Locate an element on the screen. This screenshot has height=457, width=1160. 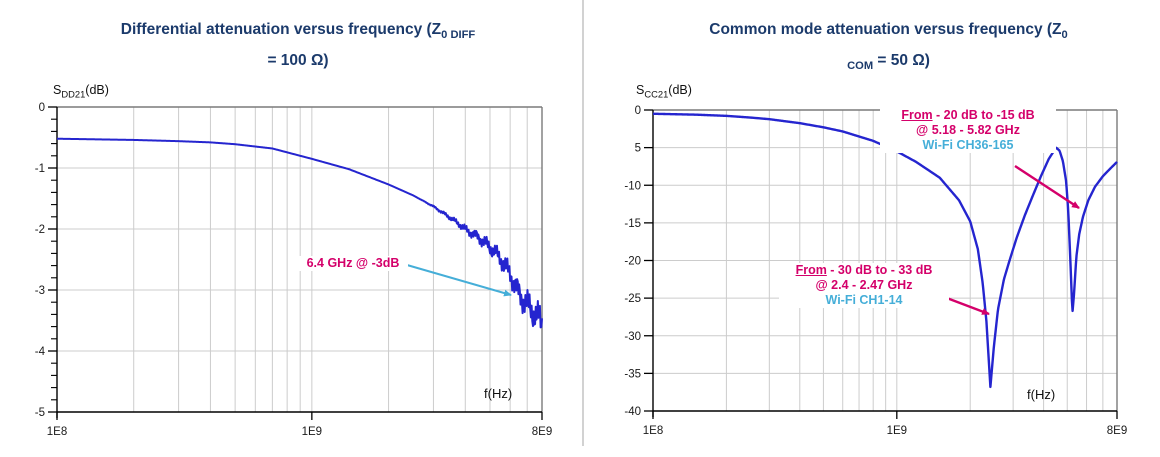
annotation-line-2: @ 5.18 - 5.82 GHz is located at coordinates (968, 130).